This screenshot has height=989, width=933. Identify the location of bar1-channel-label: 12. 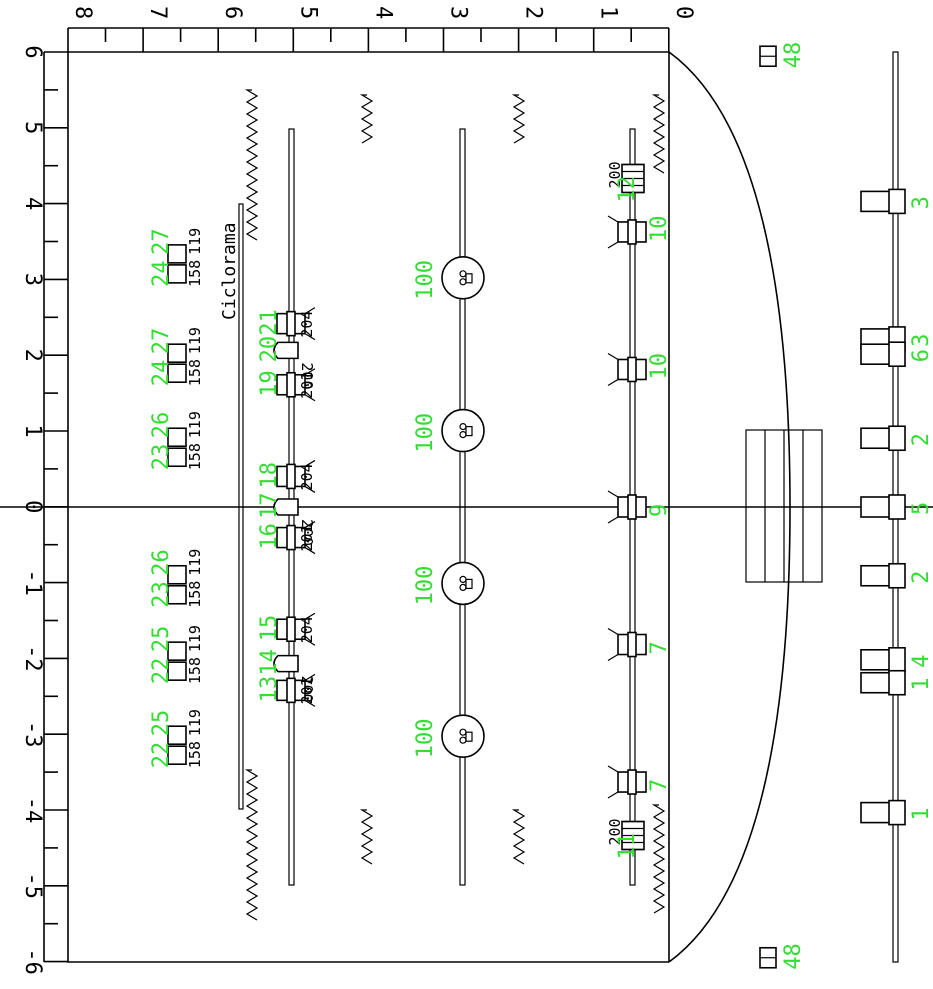
(627, 189).